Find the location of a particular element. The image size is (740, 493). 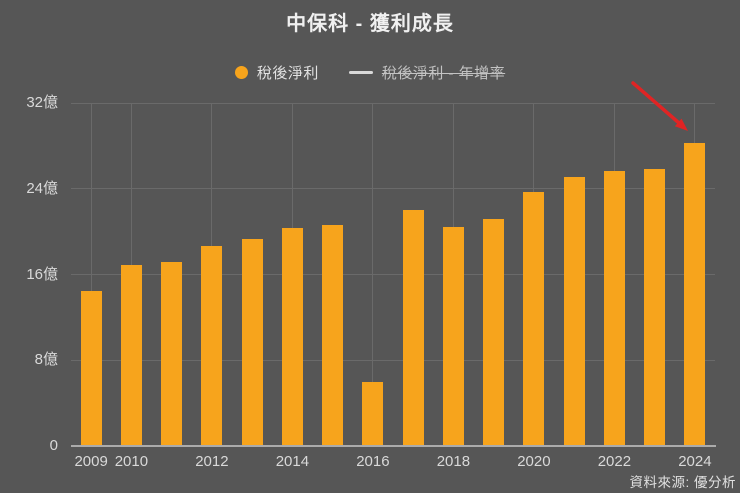

bar-2011 is located at coordinates (172, 353).